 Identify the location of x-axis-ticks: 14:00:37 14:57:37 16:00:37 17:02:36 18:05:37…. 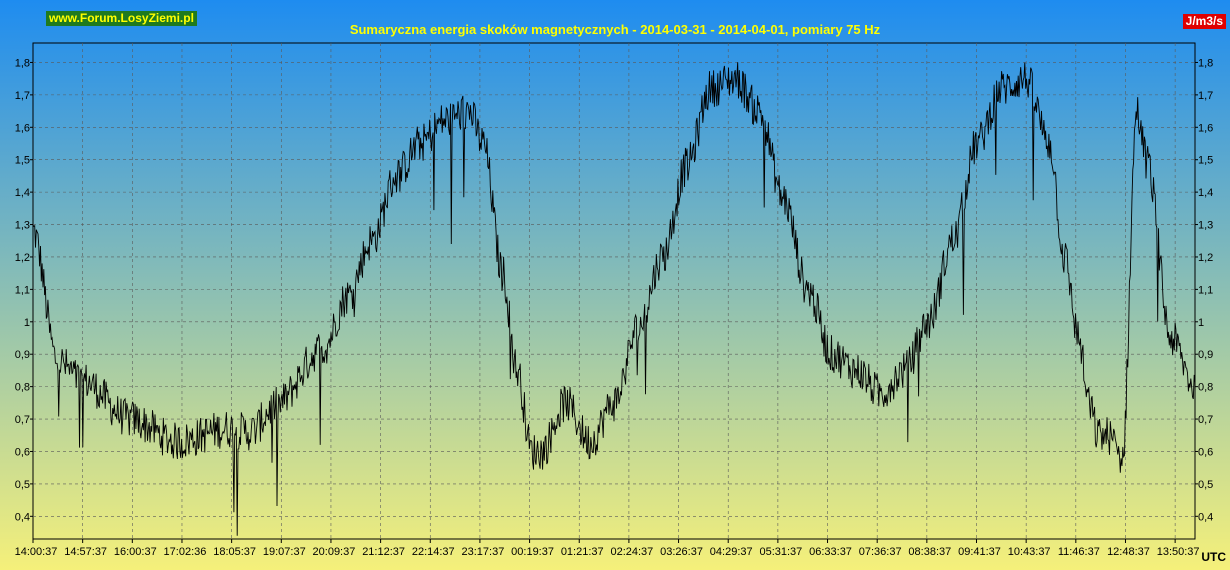
(607, 548).